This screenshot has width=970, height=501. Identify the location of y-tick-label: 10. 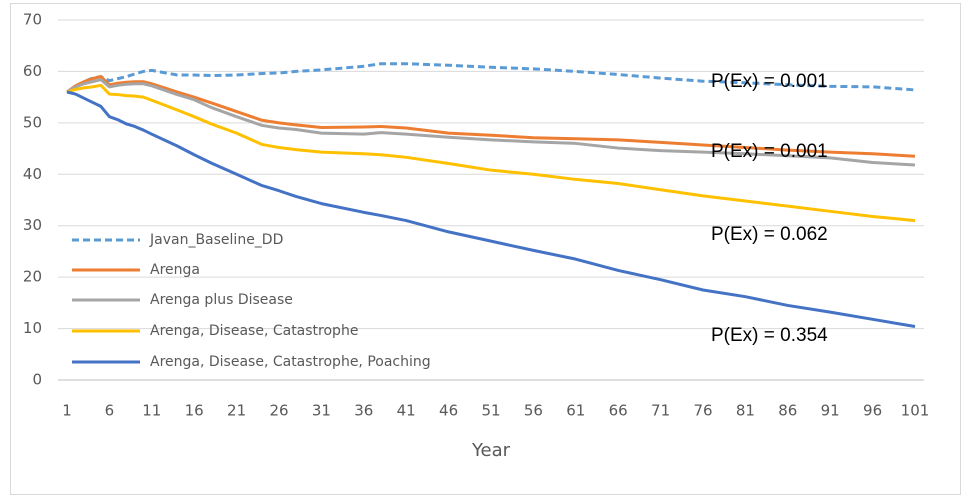
(32, 328).